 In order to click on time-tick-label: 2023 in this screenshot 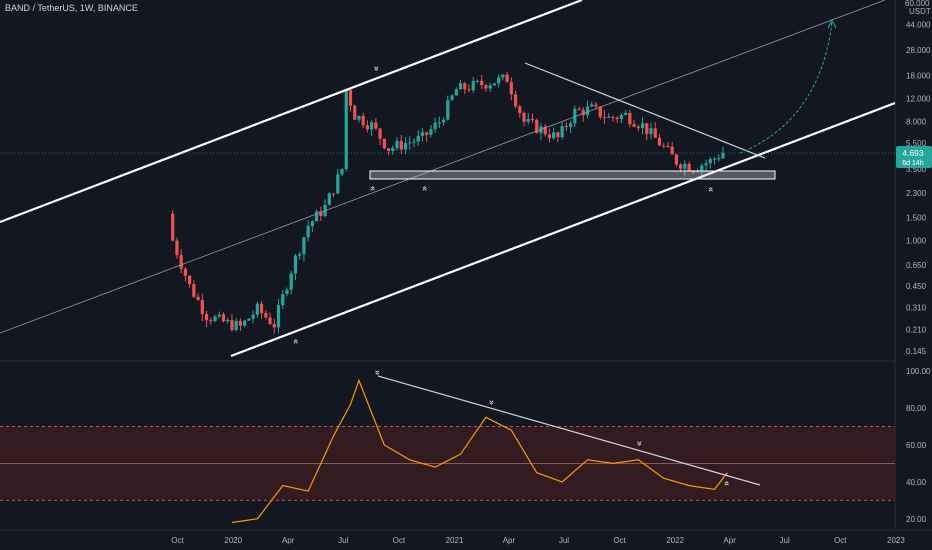, I will do `click(896, 540)`.